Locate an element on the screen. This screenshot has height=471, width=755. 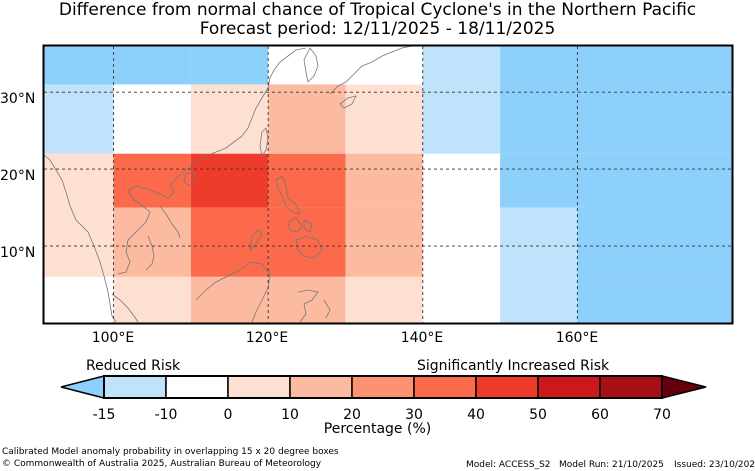
footer-model-run: Model Run: 21/10/2025 is located at coordinates (611, 465).